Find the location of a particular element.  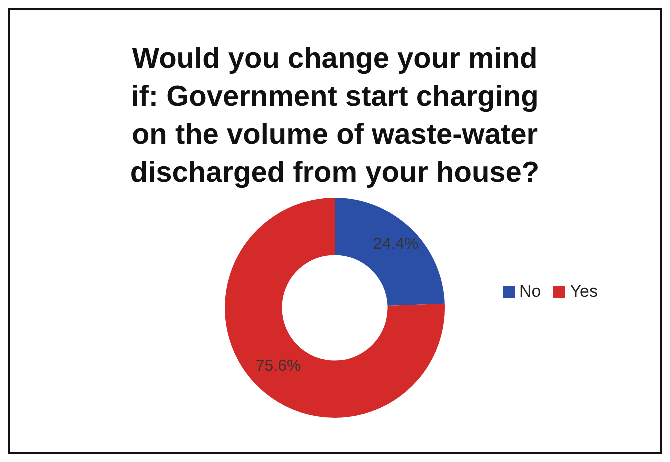

data-label: 75.6% is located at coordinates (279, 367).